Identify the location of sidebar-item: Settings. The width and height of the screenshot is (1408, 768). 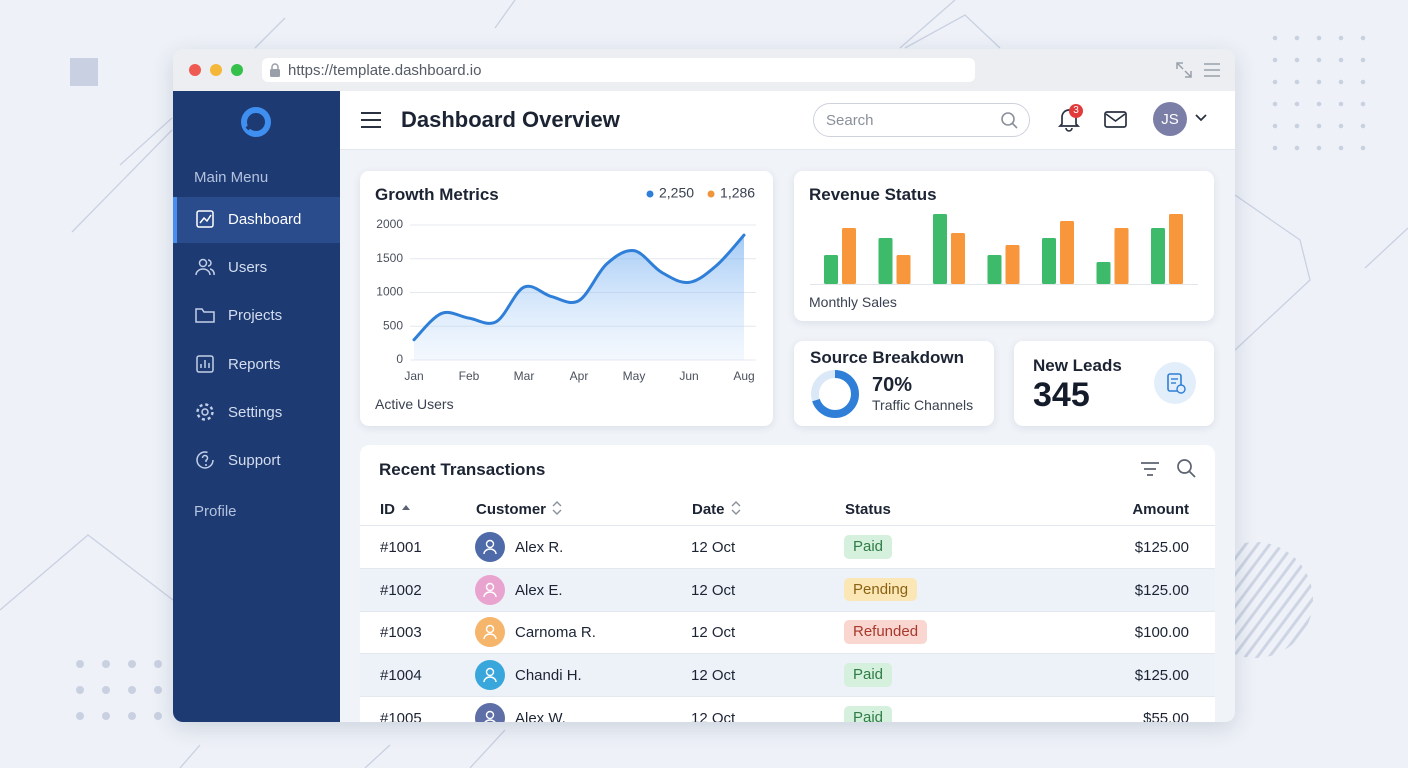
(256, 413).